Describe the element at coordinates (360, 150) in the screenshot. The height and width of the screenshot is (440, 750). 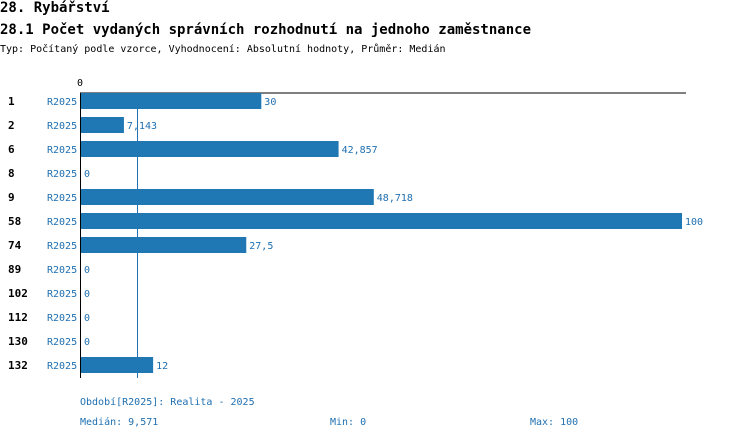
I see `value-label: 42,857` at that location.